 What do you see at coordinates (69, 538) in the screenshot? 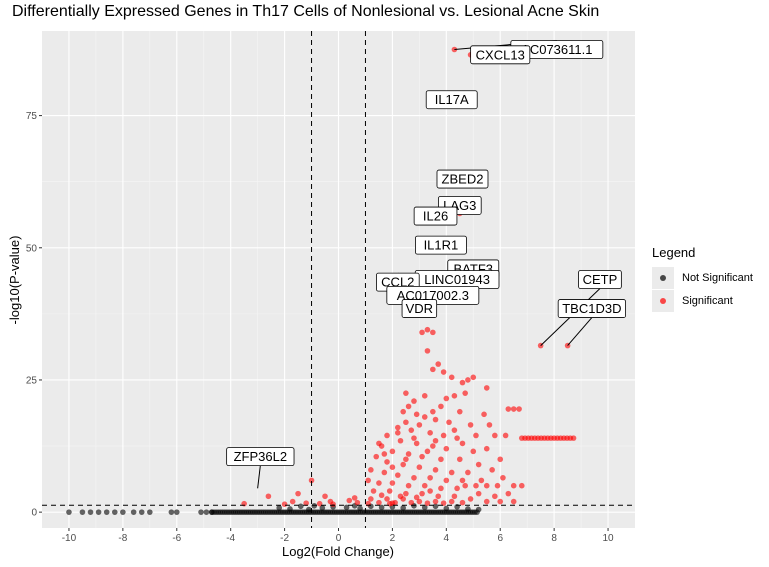
I see `x-tick-label: -10` at bounding box center [69, 538].